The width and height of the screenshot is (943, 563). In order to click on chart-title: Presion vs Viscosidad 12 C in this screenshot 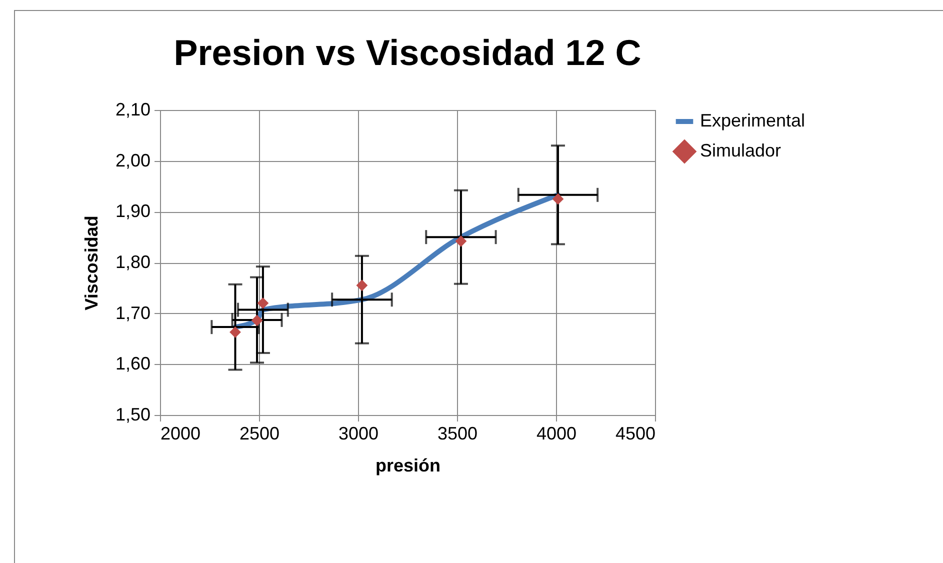, I will do `click(408, 52)`.